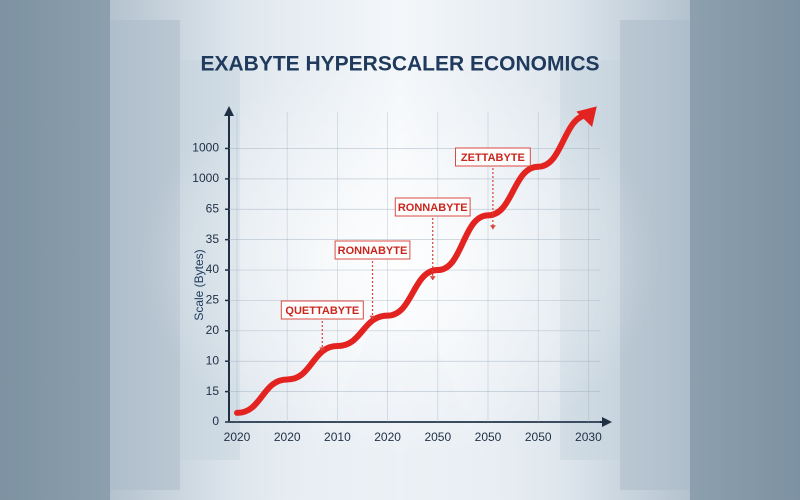  I want to click on y-tick-label: 65, so click(213, 208).